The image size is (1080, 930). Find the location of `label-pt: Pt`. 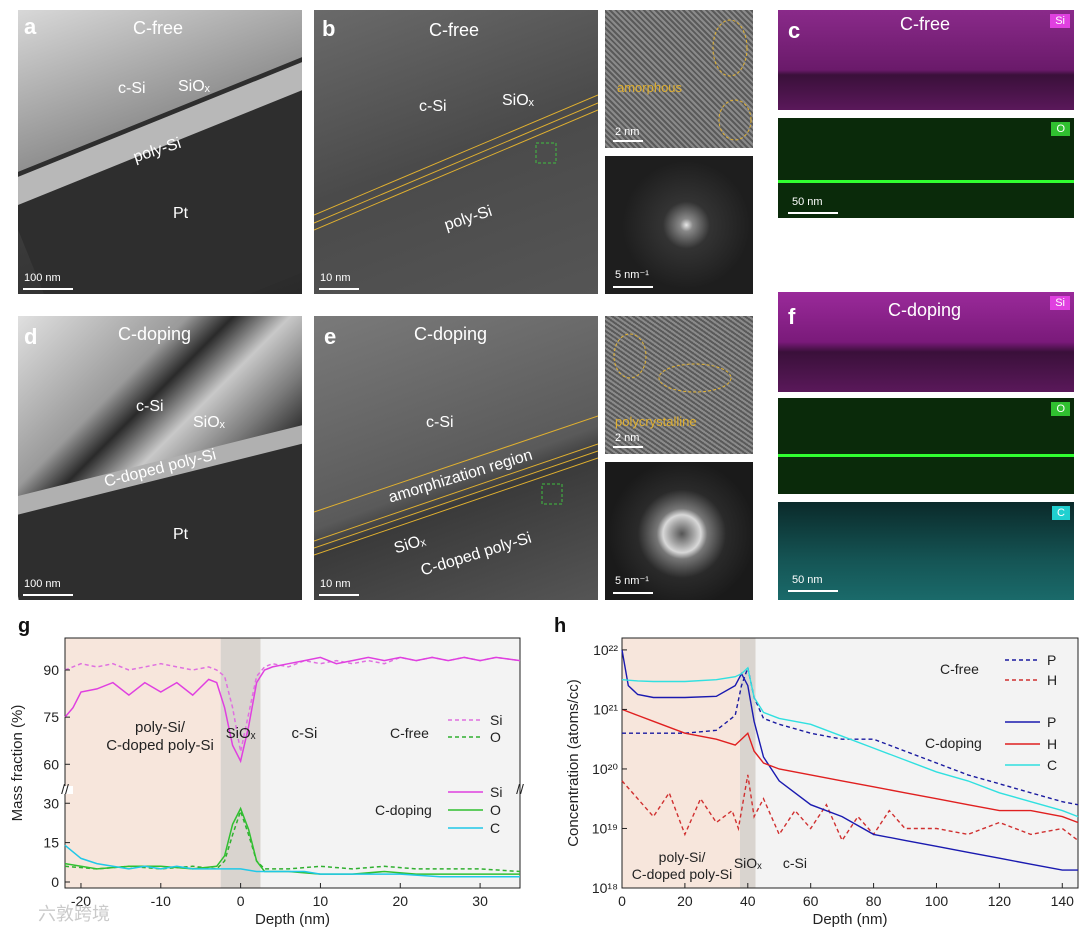

label-pt: Pt is located at coordinates (181, 534).